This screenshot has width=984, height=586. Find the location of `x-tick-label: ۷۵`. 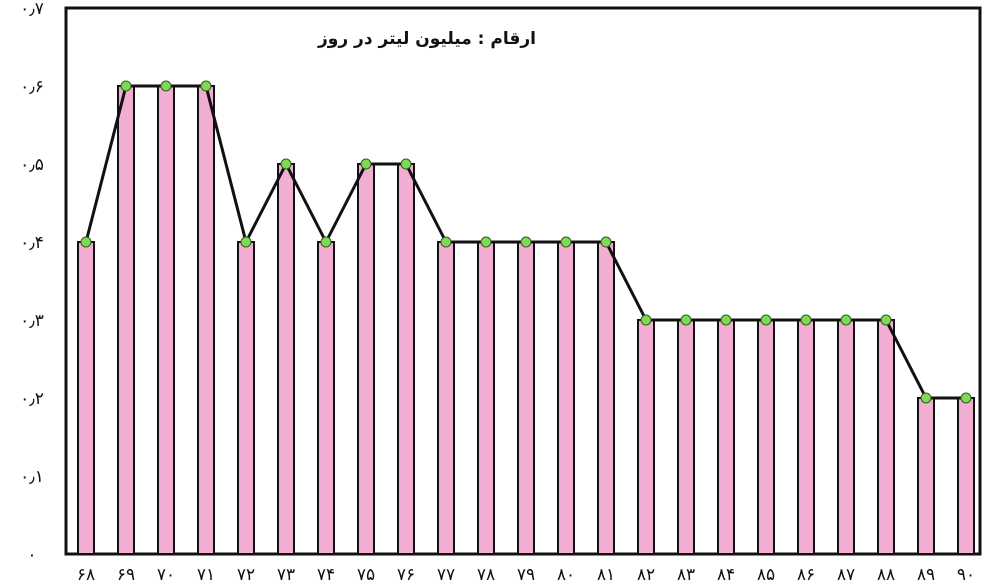

x-tick-label: ۷۵ is located at coordinates (366, 575).